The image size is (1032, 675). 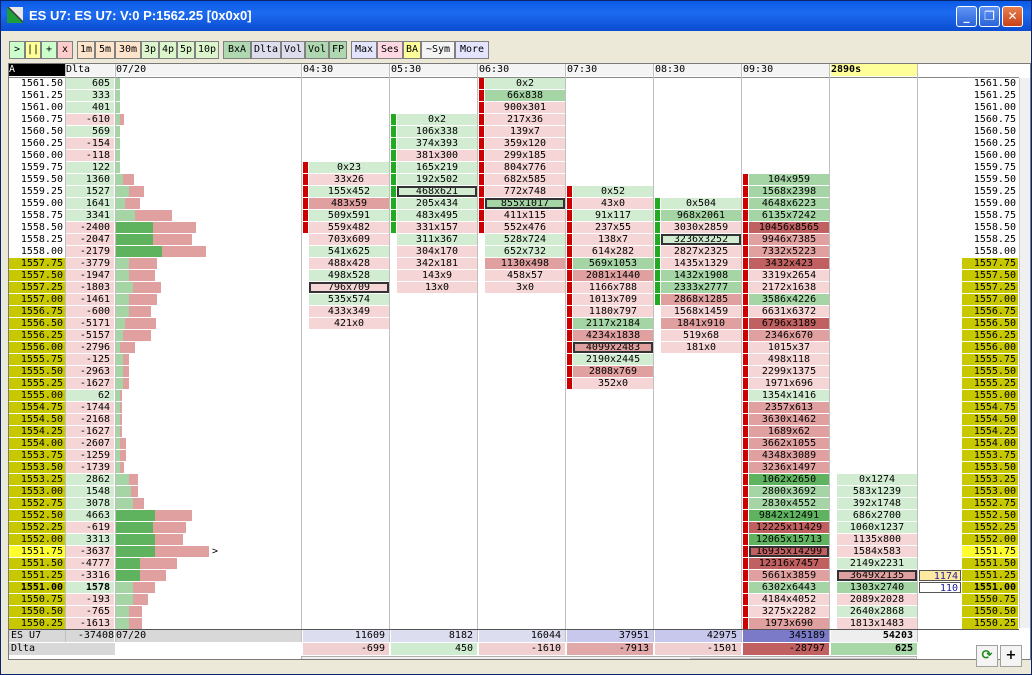 I want to click on toolbar-button-17: Ses, so click(x=390, y=50).